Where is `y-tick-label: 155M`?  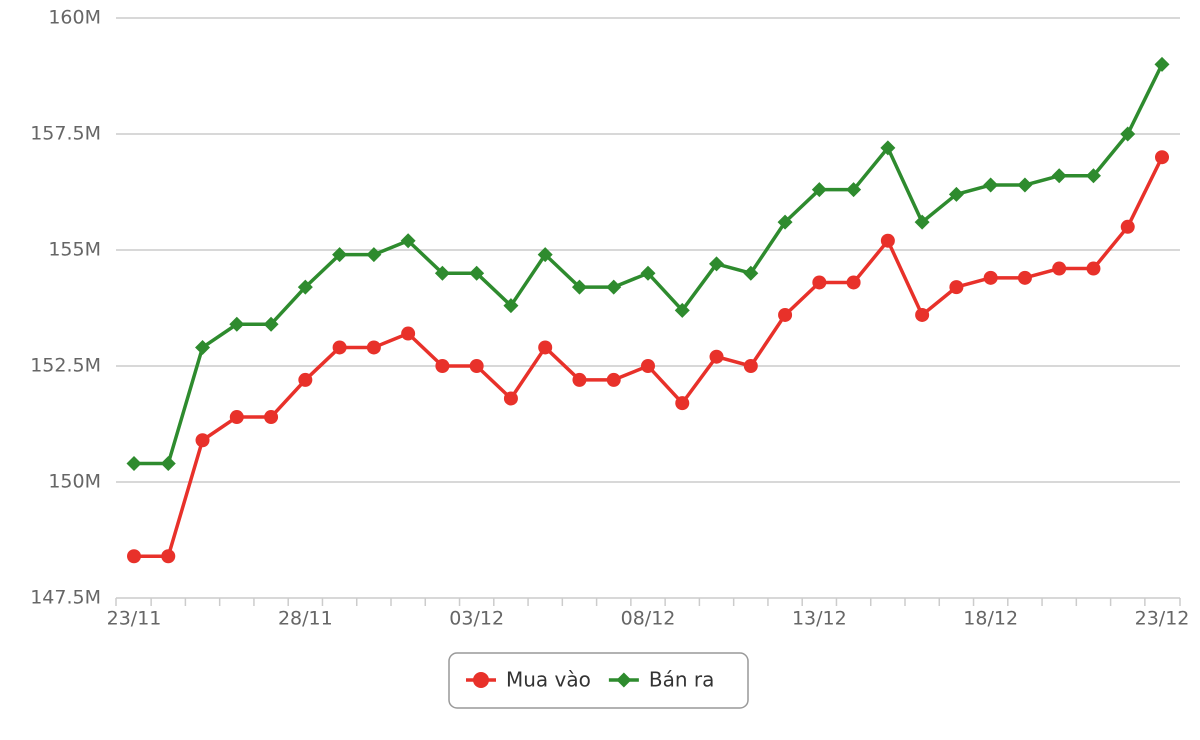
y-tick-label: 155M is located at coordinates (74, 250).